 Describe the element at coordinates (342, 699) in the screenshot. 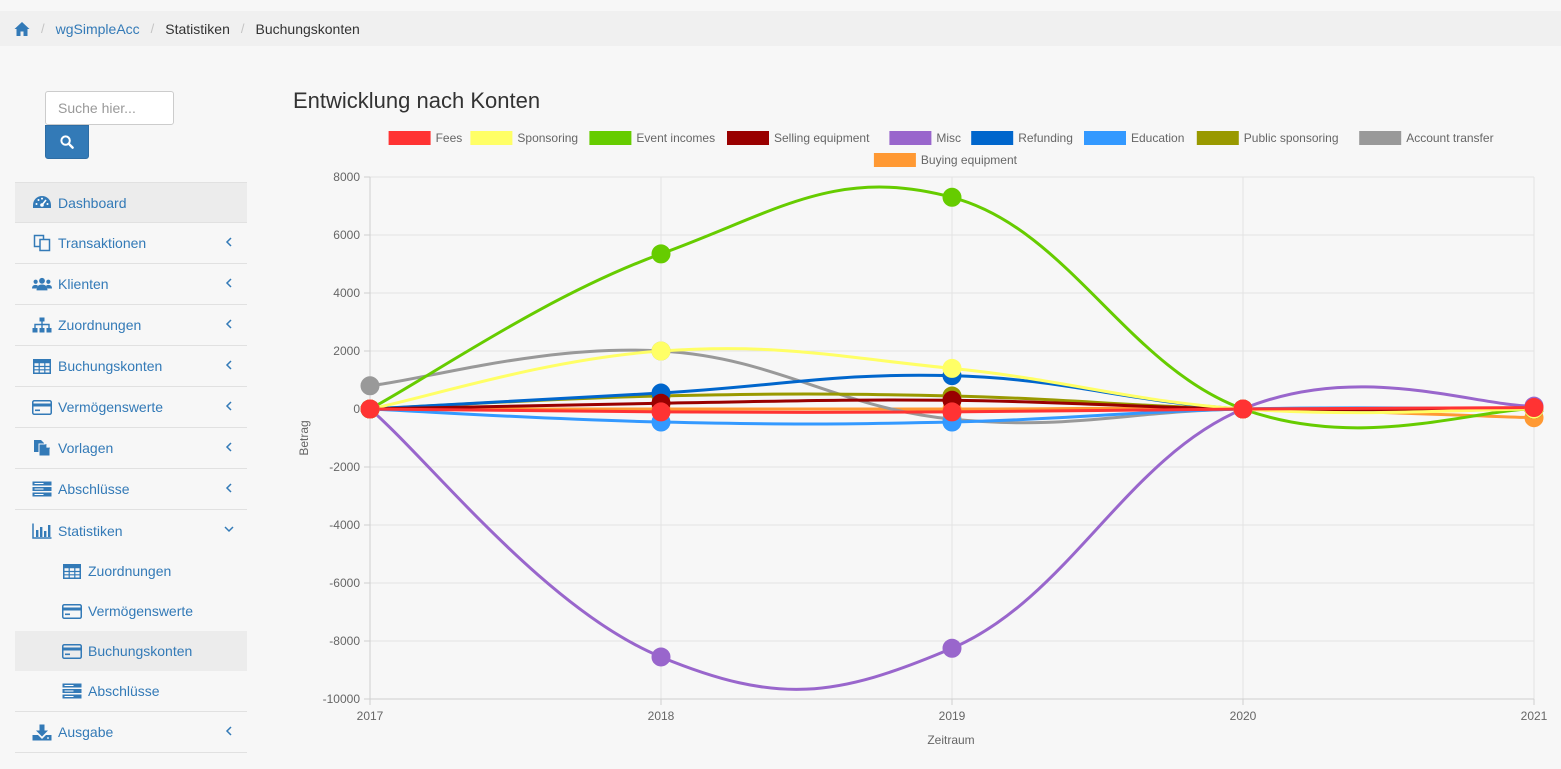

I see `y-tick-label: -10000` at that location.